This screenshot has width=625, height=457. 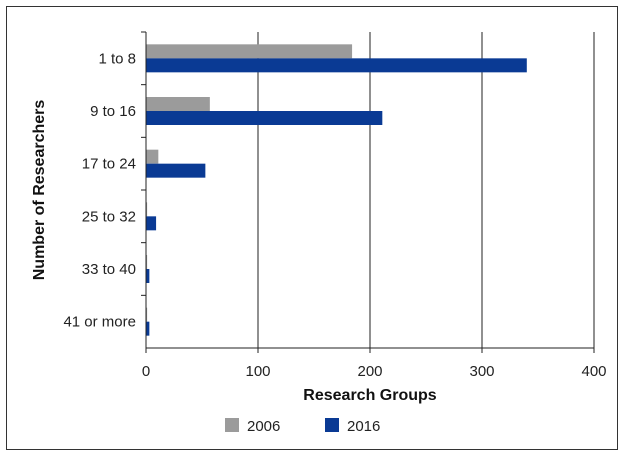 What do you see at coordinates (113, 111) in the screenshot?
I see `y-tick-label: 9 to 16` at bounding box center [113, 111].